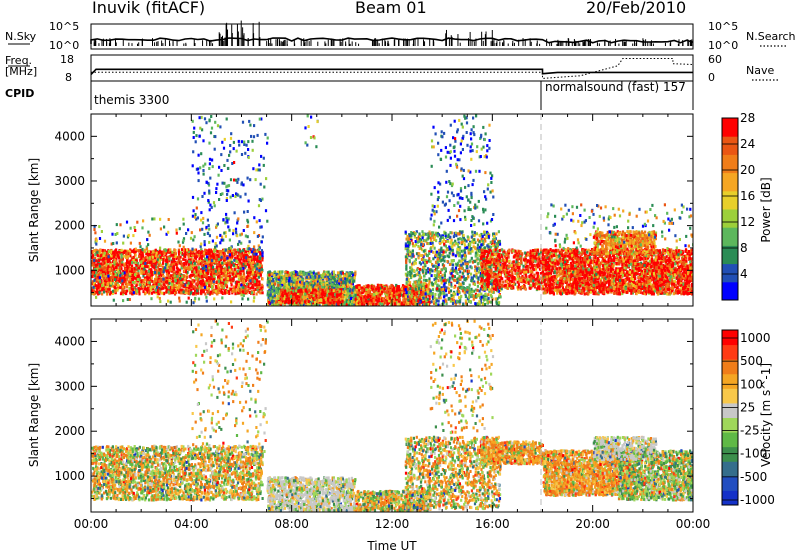 The width and height of the screenshot is (800, 554). I want to click on velocity-colorbar: 1000 500 100 25 -25 -100 -500 -1000, so click(748, 418).